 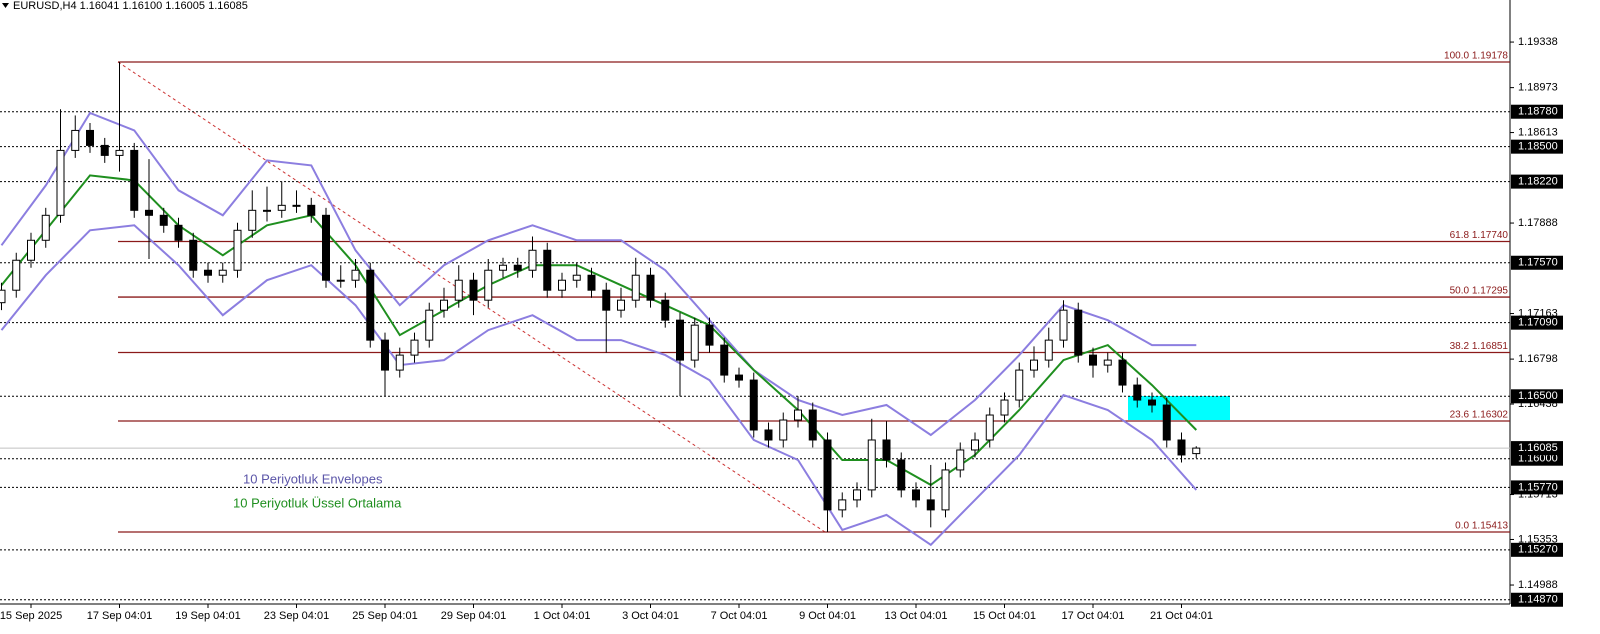 I want to click on level-label: 1.17570, so click(x=1538, y=263).